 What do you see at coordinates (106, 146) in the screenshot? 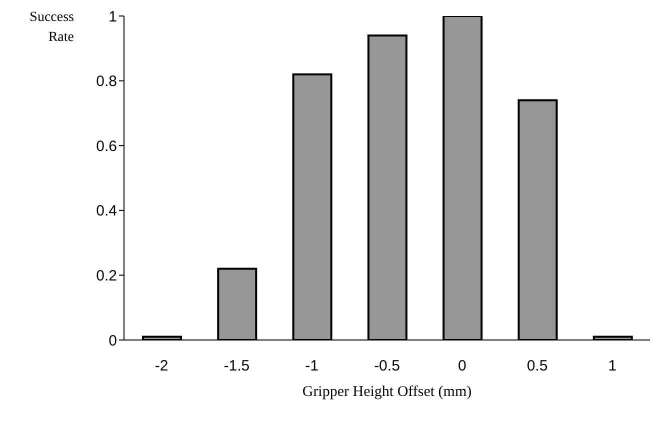
I see `y-tick-label: 0.6` at bounding box center [106, 146].